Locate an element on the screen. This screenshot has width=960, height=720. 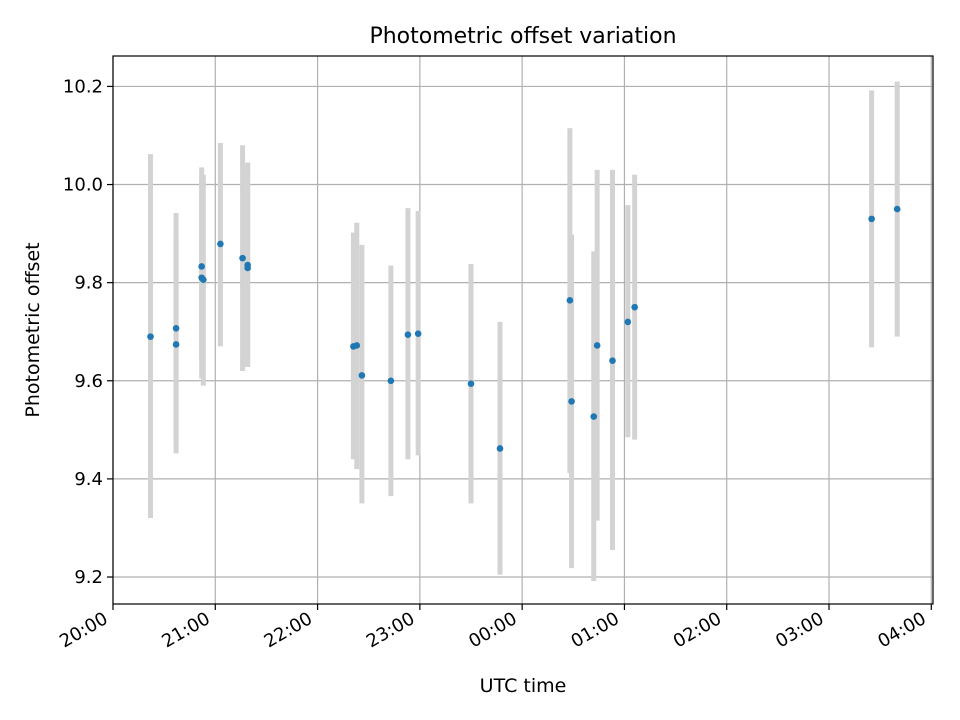
y-tick-label: 9.8 is located at coordinates (88, 283).